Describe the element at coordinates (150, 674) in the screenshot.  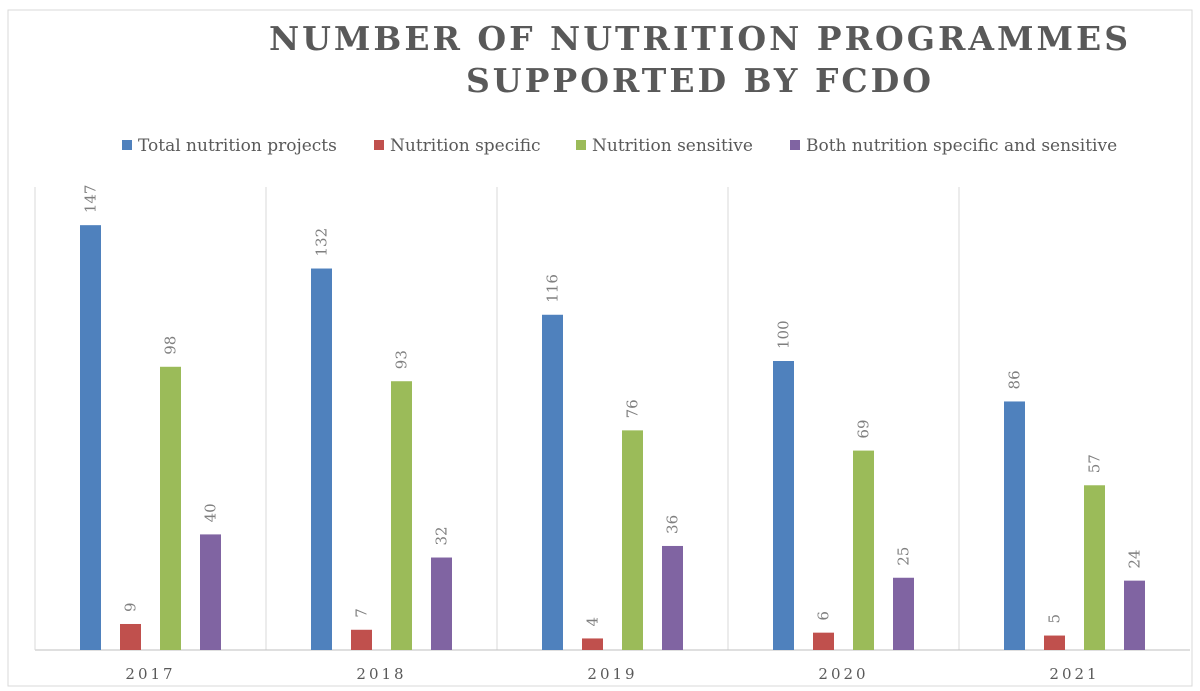
I see `x-tick-label: 2017` at that location.